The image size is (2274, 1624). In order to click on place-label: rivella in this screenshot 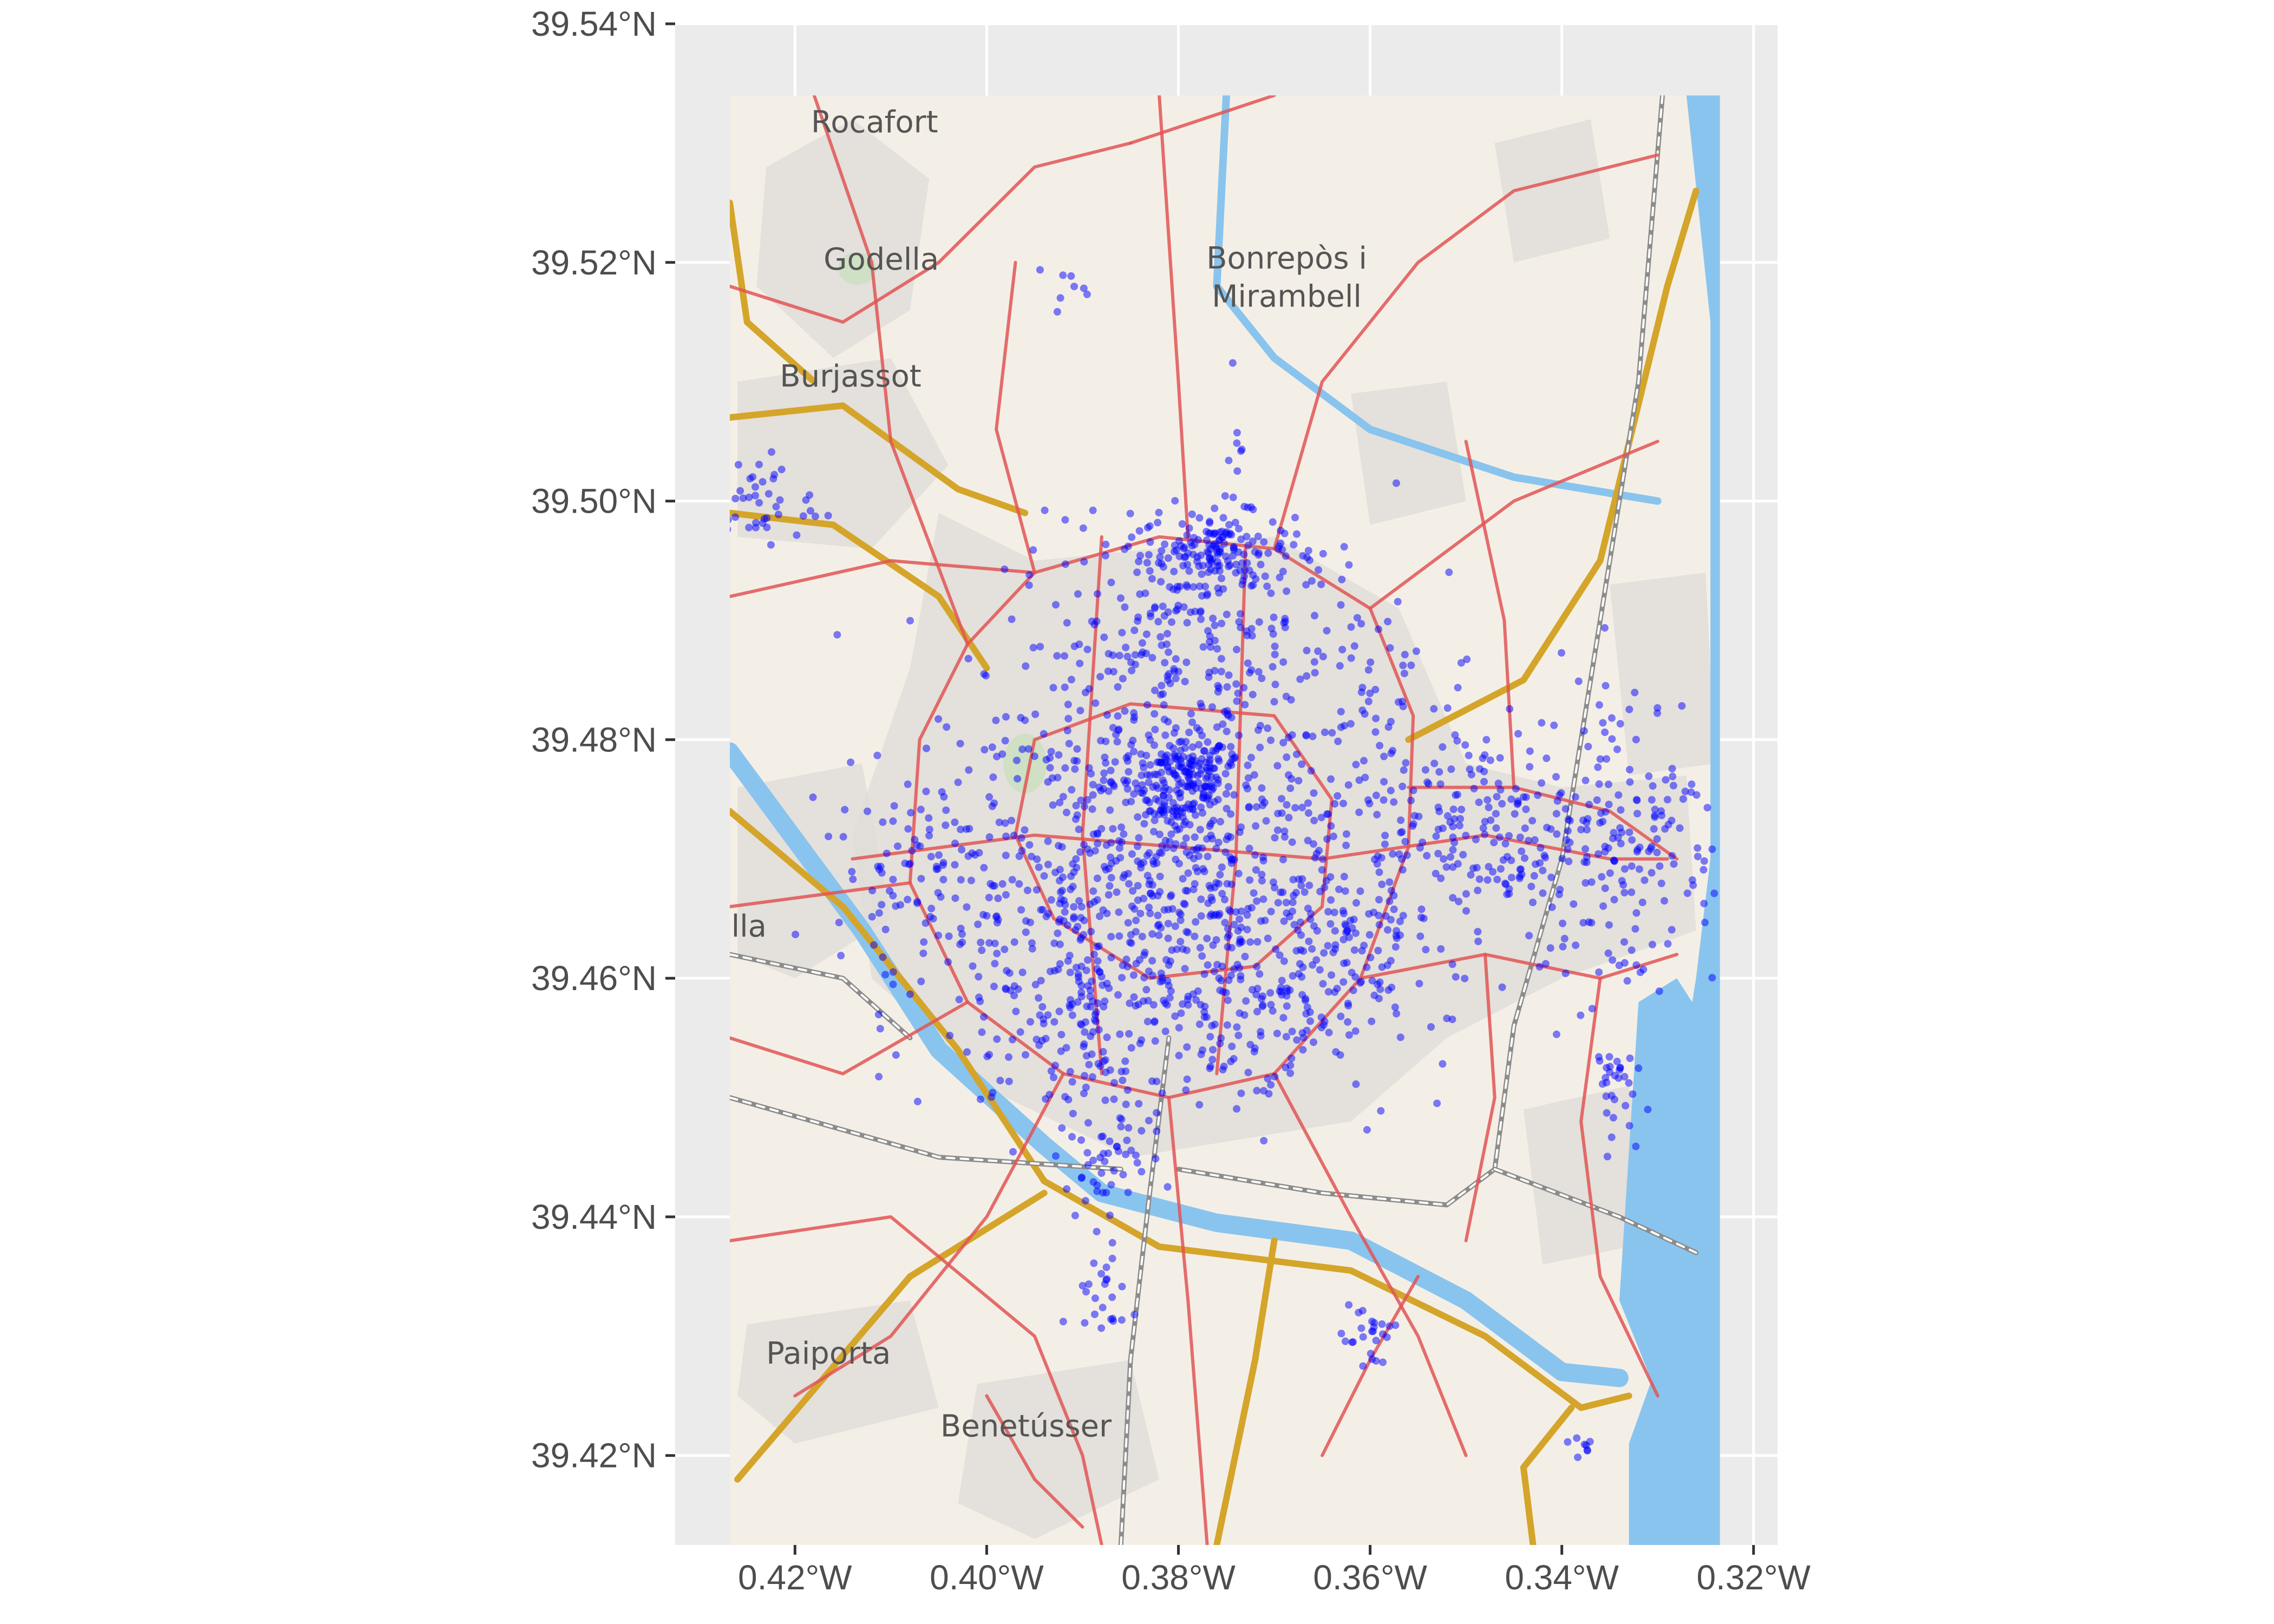, I will do `click(721, 926)`.